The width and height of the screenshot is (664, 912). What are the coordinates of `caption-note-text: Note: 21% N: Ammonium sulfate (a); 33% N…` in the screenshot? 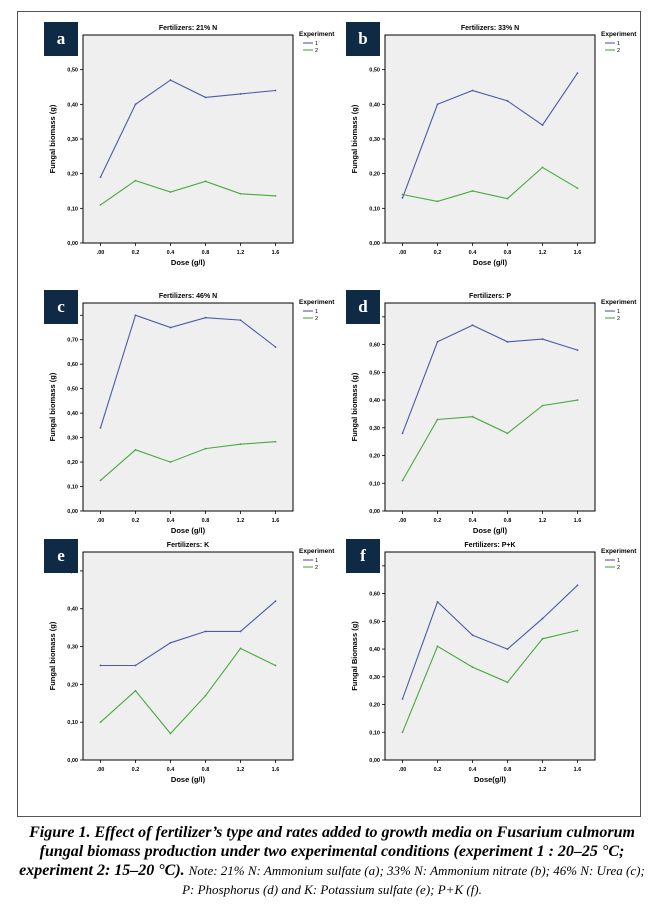 It's located at (413, 880).